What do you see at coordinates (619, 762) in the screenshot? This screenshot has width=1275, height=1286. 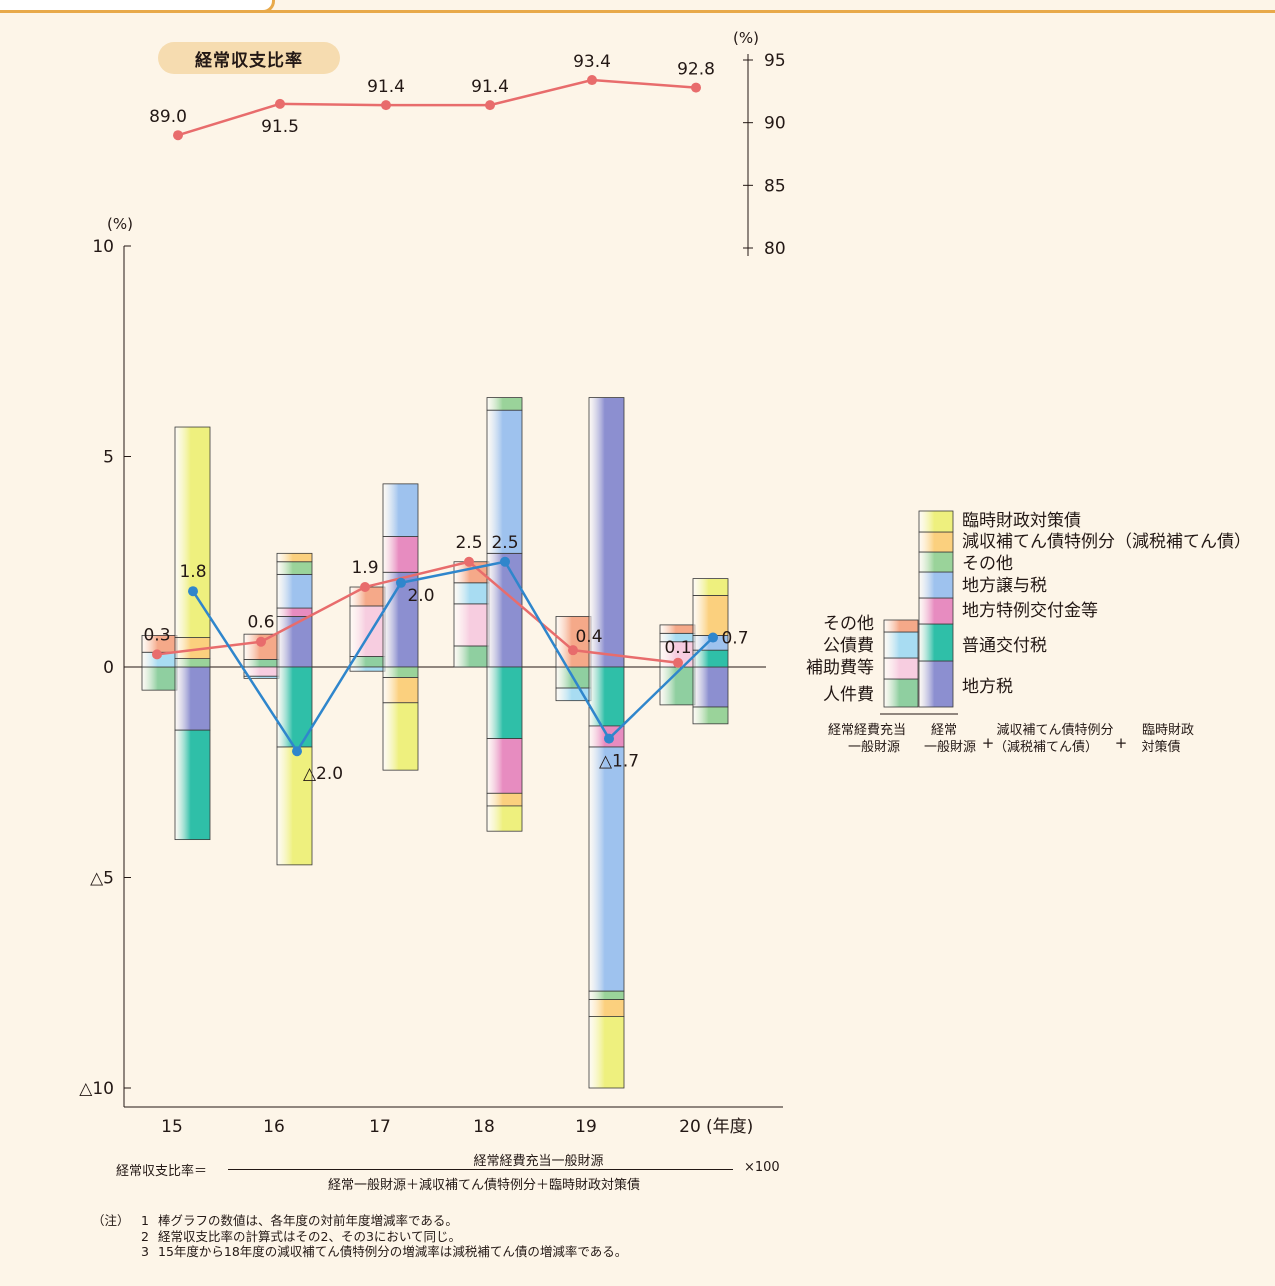 I see `revenue-growth-label: △1.7` at bounding box center [619, 762].